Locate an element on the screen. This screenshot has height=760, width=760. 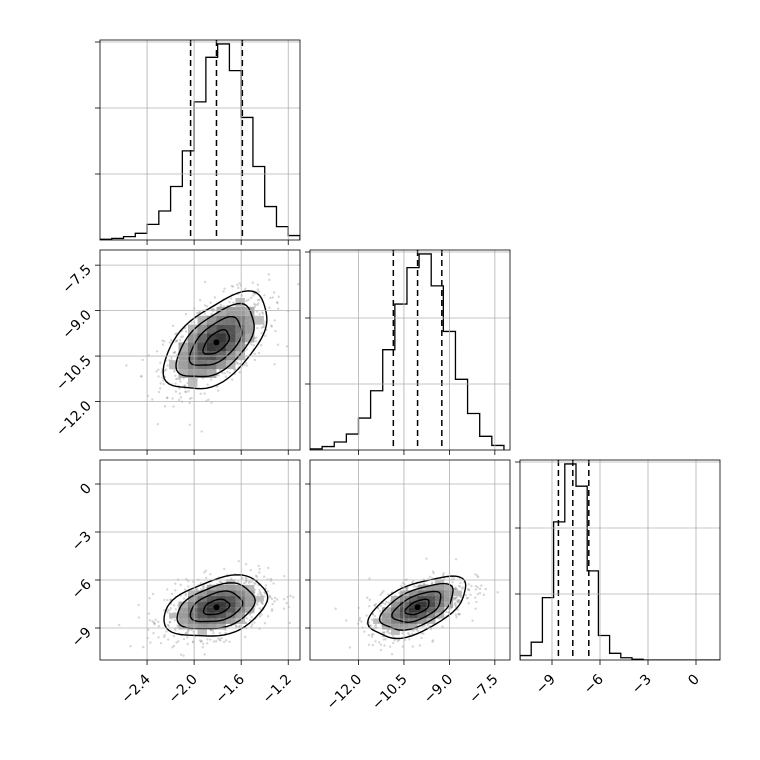
joint-panel-0-1: −12.0−10.5 −9.0 −7.5 is located at coordinates (177, 352).